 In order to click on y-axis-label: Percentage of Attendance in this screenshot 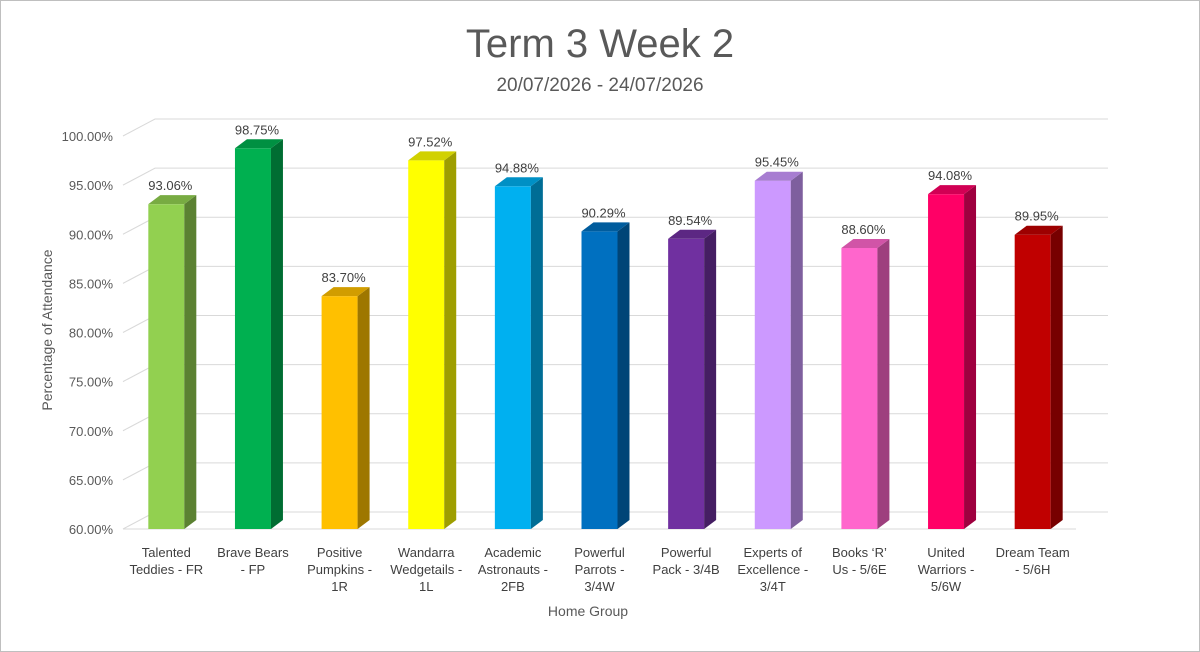, I will do `click(47, 329)`.